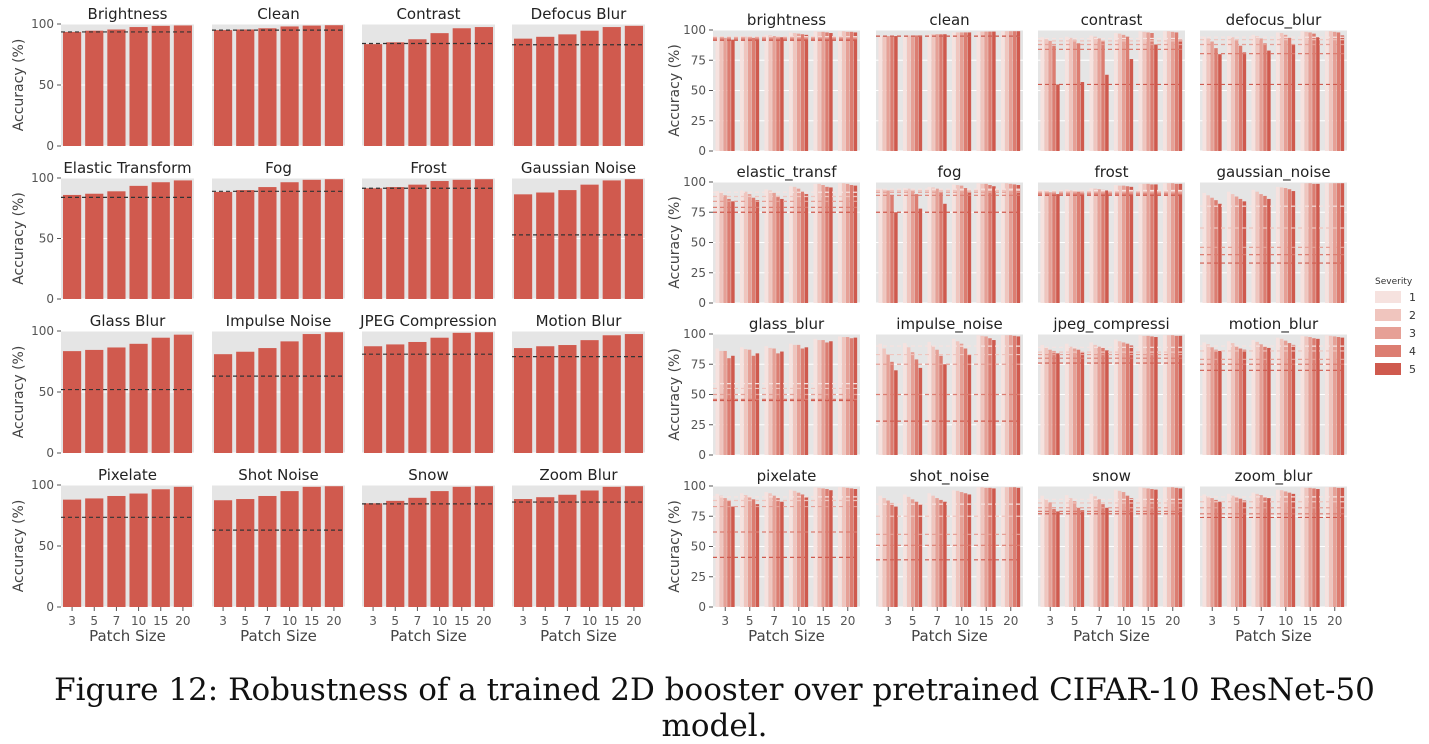 The width and height of the screenshot is (1429, 744). I want to click on legend-swatch, so click(1388, 315).